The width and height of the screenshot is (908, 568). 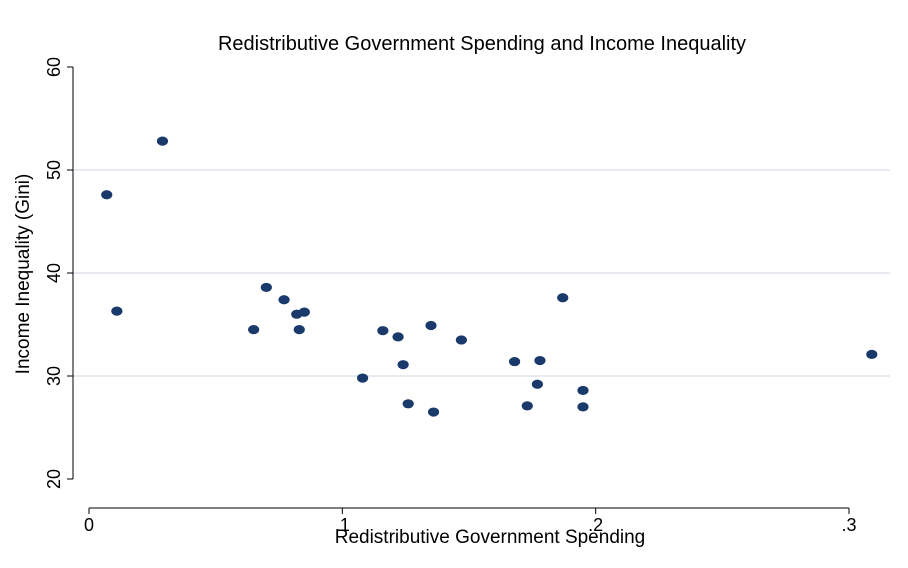 What do you see at coordinates (490, 537) in the screenshot?
I see `x-axis-label: Redistributive Government Spending` at bounding box center [490, 537].